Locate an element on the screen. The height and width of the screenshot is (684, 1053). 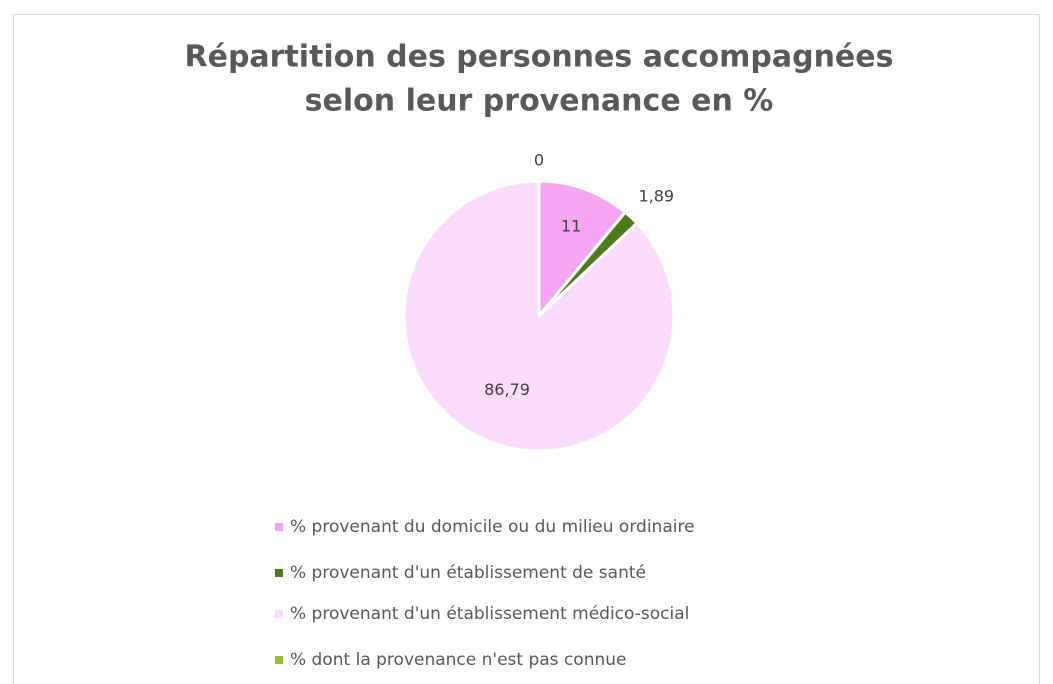
chart-title: Répartition des personnes accompagnées is located at coordinates (539, 57).